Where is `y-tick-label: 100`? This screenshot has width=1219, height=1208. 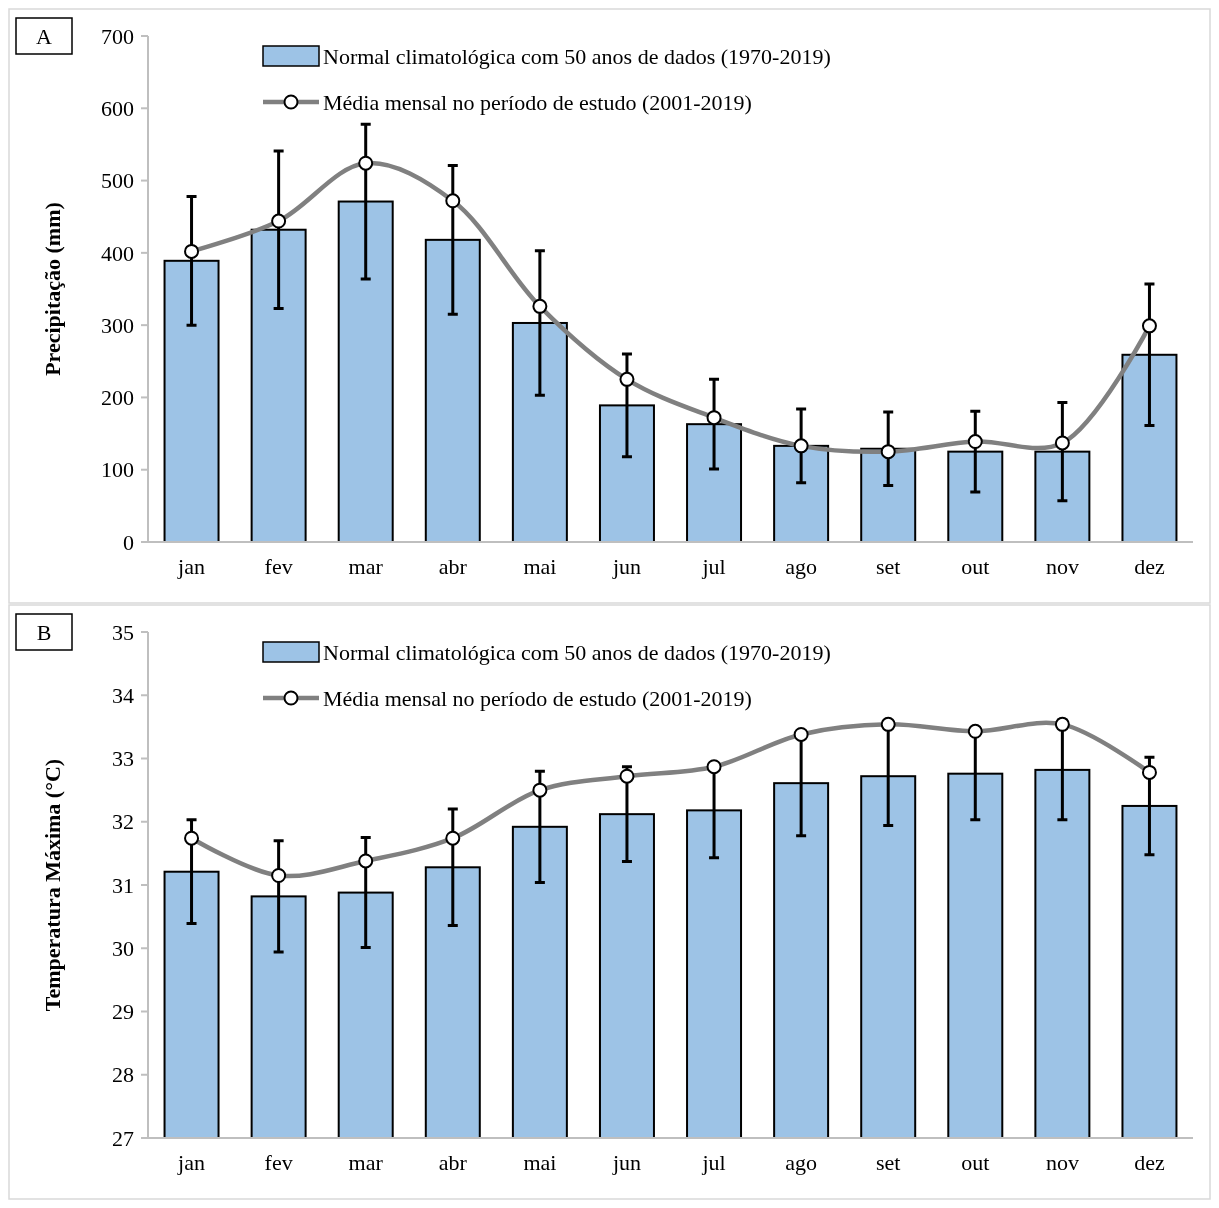 y-tick-label: 100 is located at coordinates (117, 470).